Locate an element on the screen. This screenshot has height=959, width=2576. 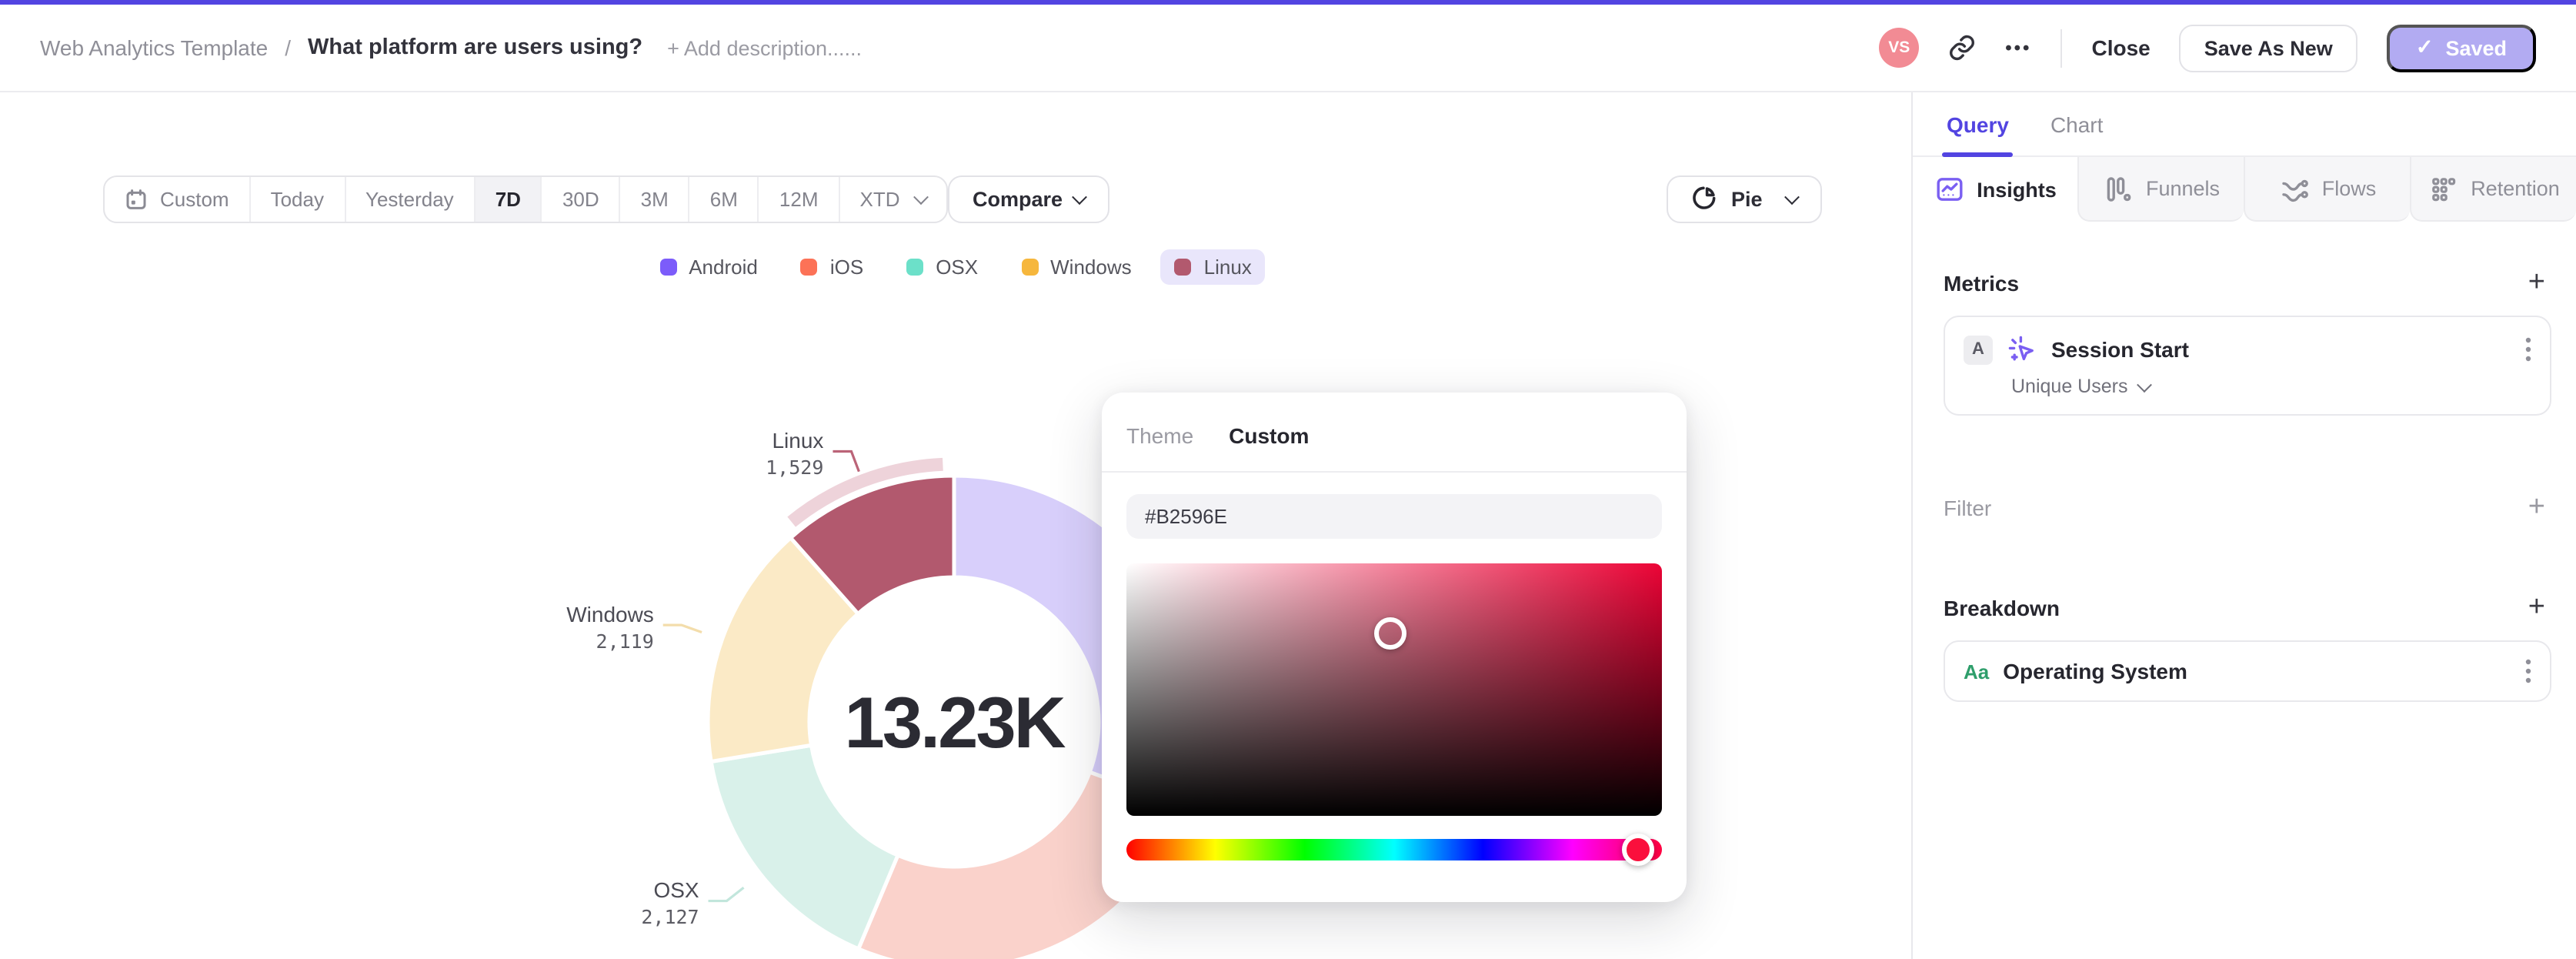
string-property-icon: Aa is located at coordinates (1977, 671).